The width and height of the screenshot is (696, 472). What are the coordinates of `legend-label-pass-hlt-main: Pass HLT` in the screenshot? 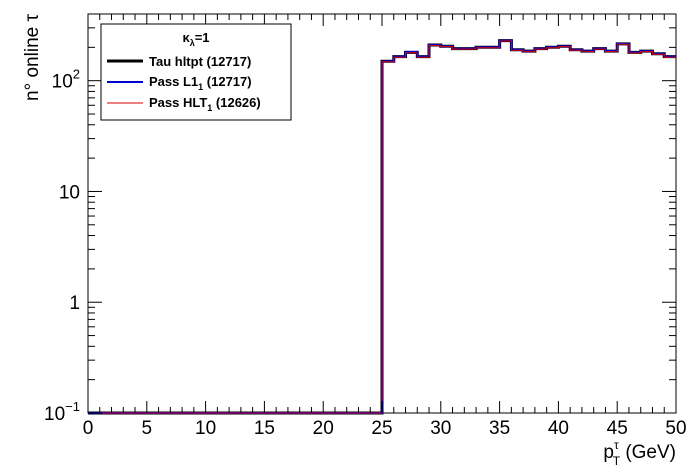 It's located at (178, 102).